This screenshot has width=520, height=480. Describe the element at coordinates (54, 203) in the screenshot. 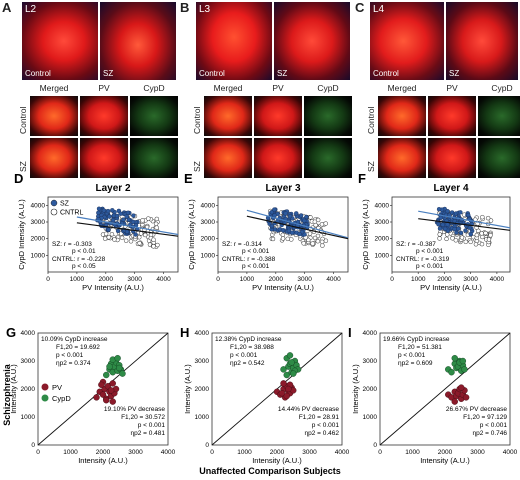

I see `legend-sz-marker` at that location.